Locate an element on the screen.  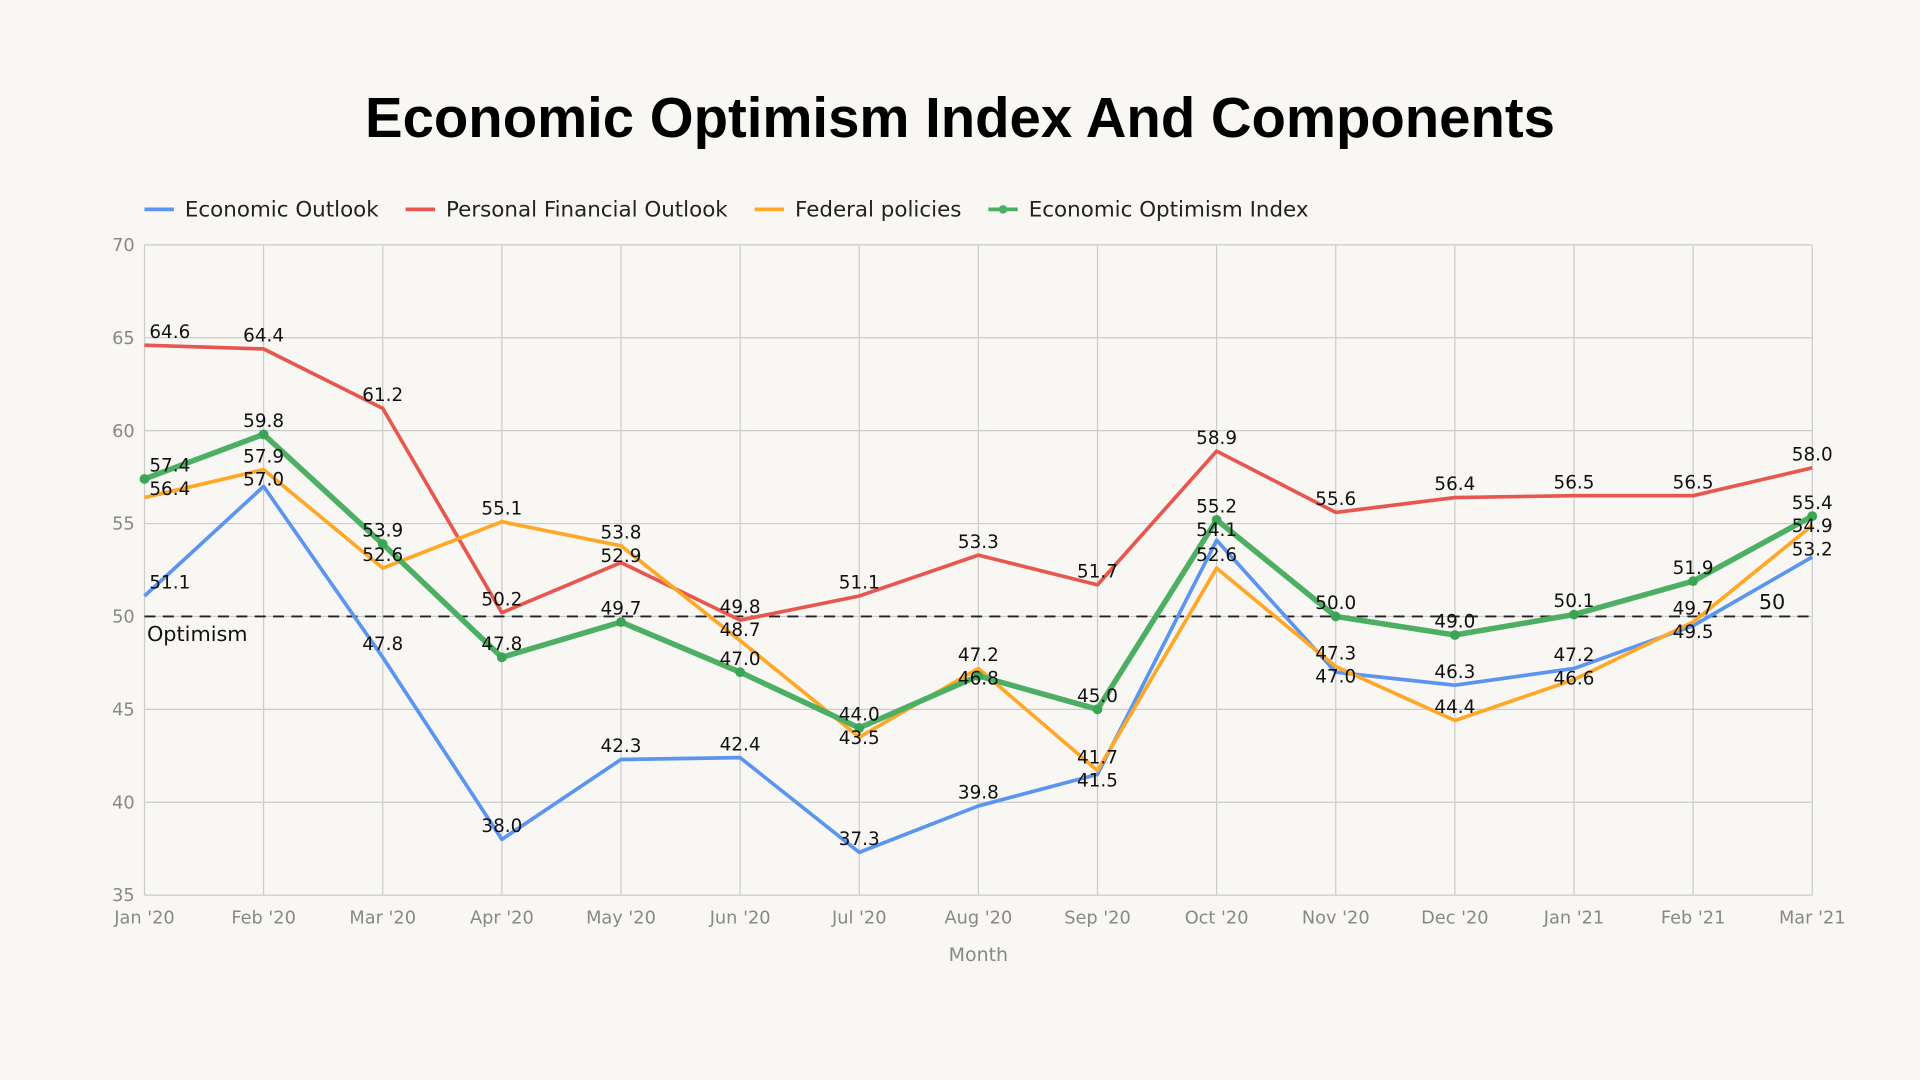
data-label: 64.4 is located at coordinates (263, 336).